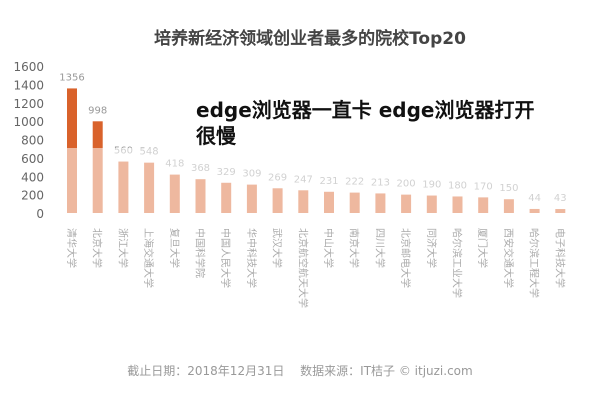 This screenshot has height=400, width=600. I want to click on data-label: 1356, so click(71, 77).